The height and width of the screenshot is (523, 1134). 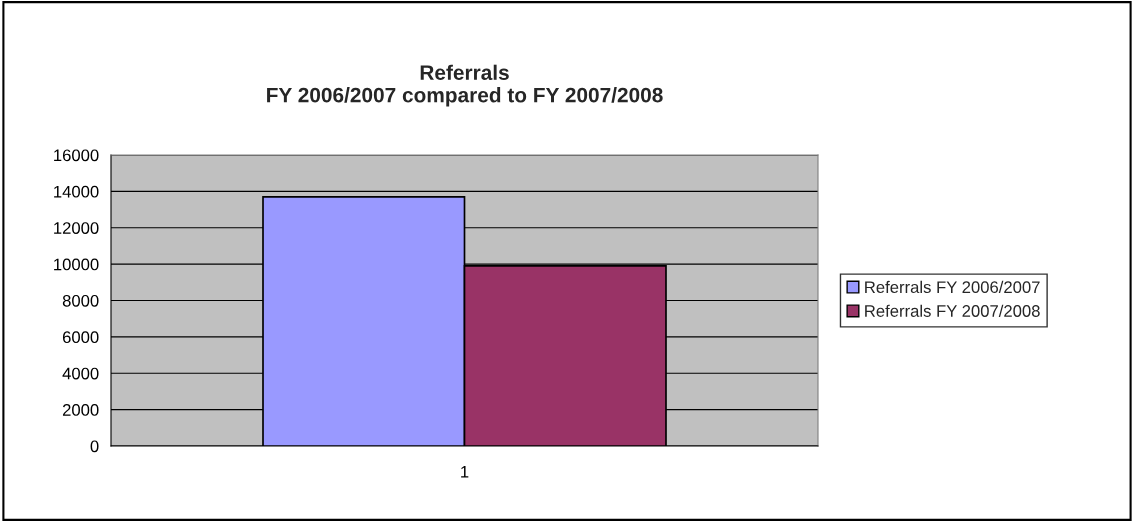 I want to click on y-tick-label: 8000, so click(x=80, y=300).